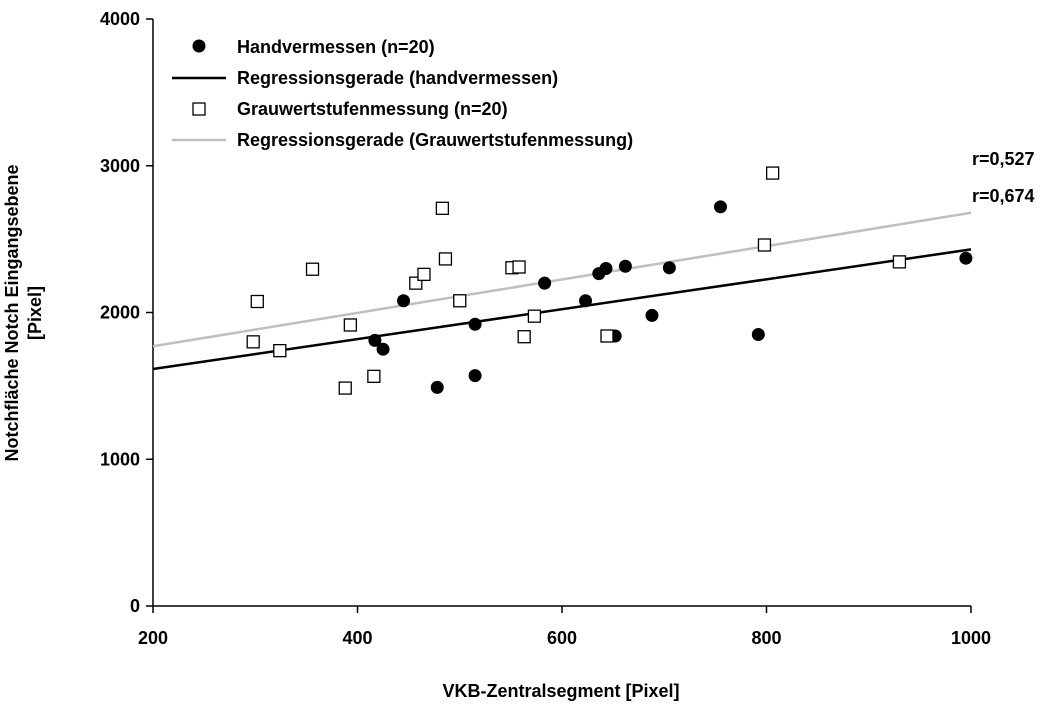  Describe the element at coordinates (1003, 159) in the screenshot. I see `r-annotation-1: r=0,527` at that location.